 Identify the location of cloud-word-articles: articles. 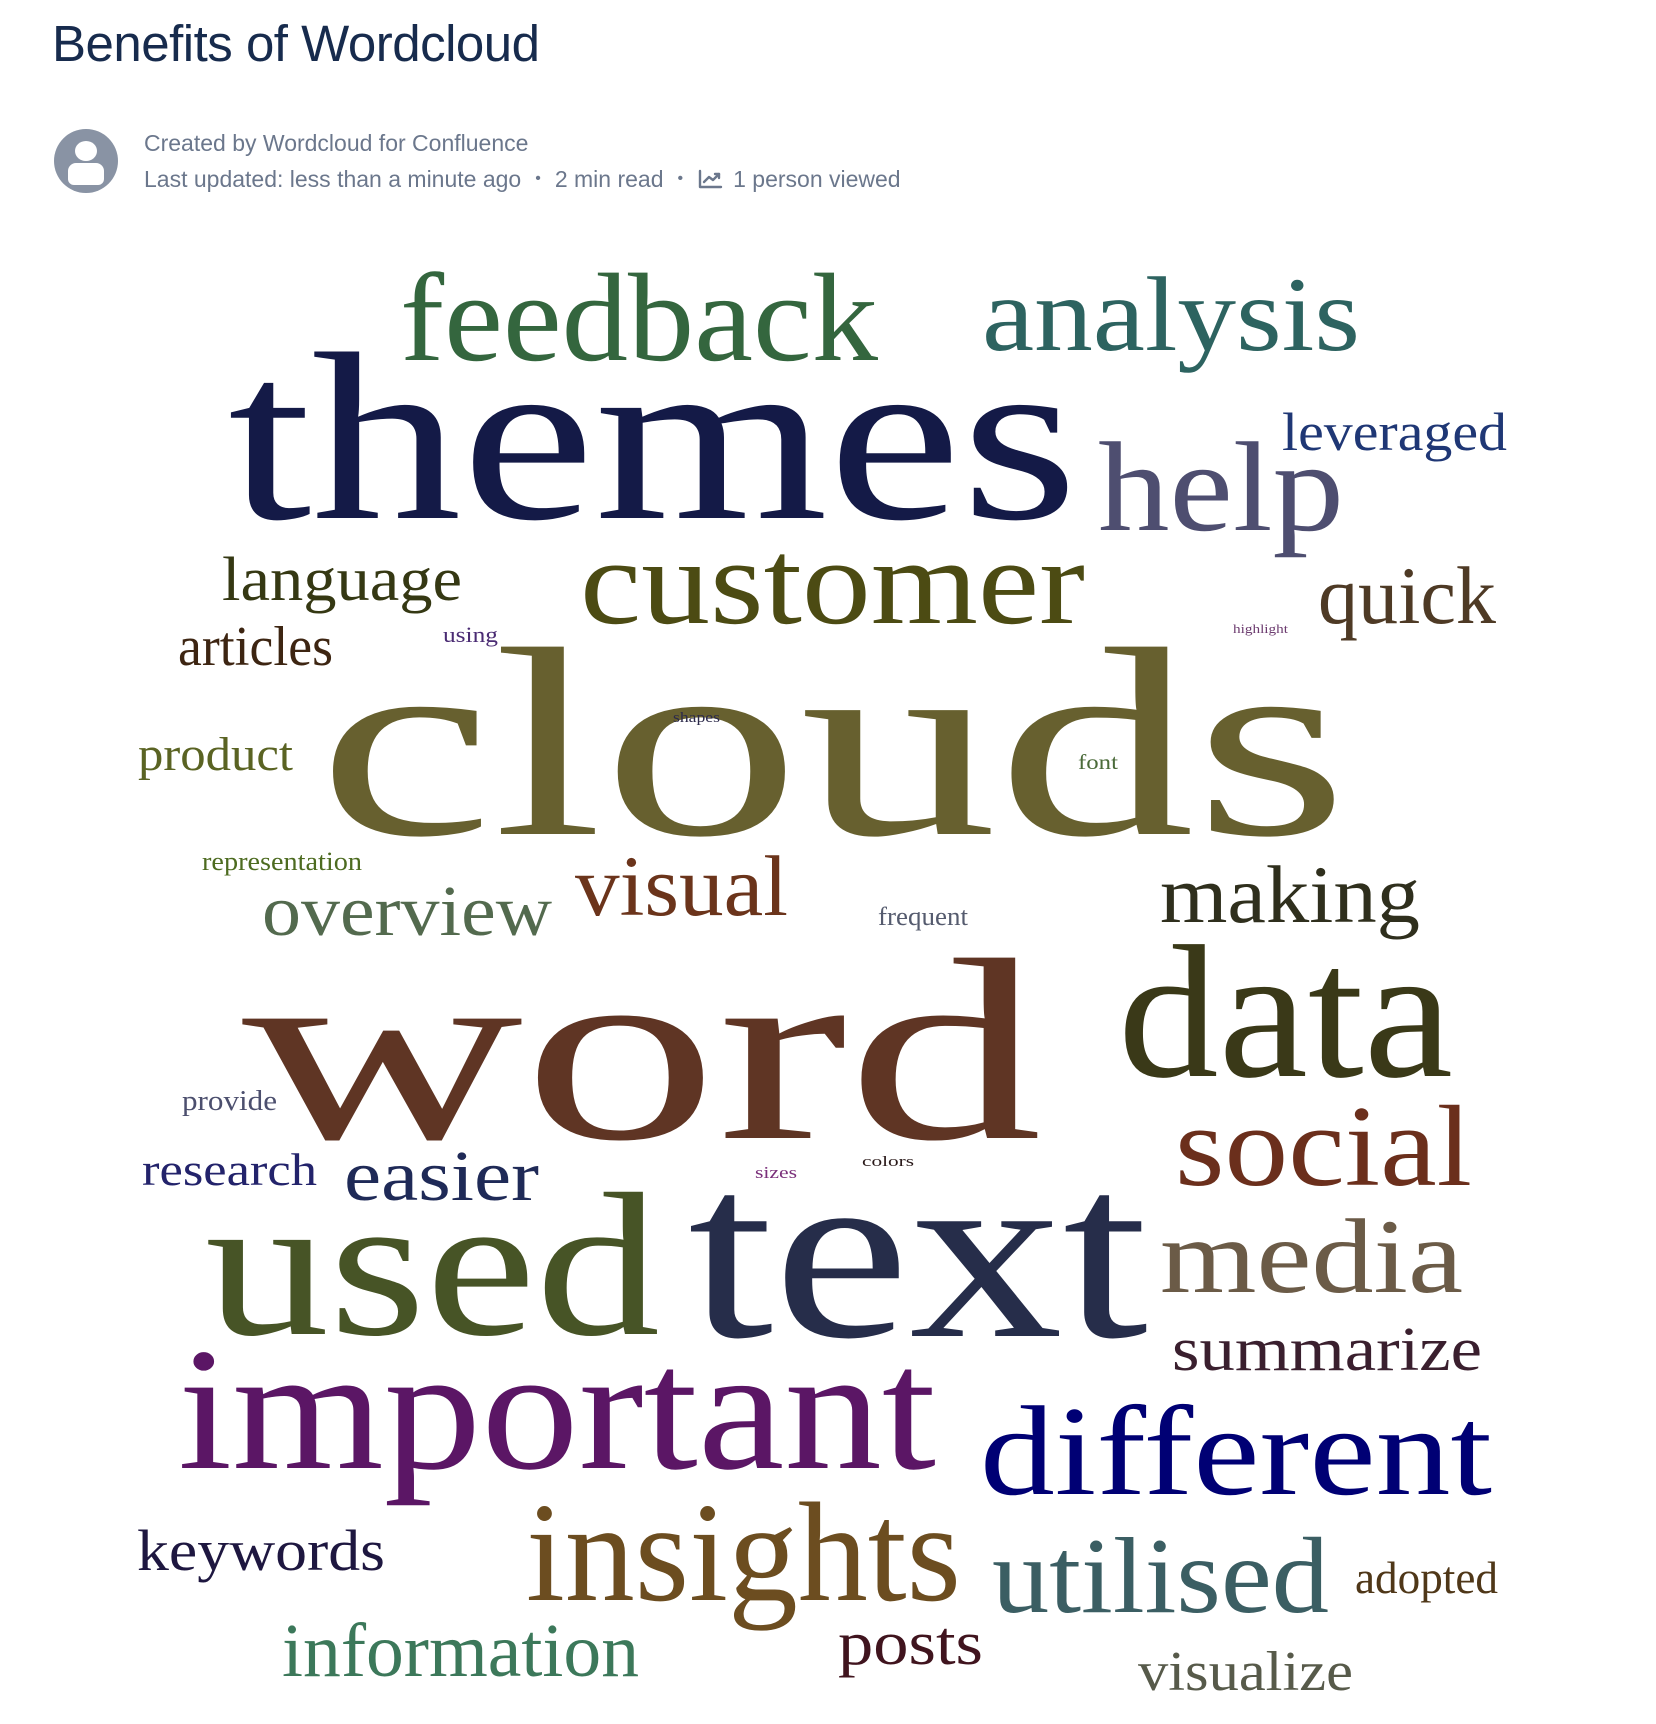
(255, 647).